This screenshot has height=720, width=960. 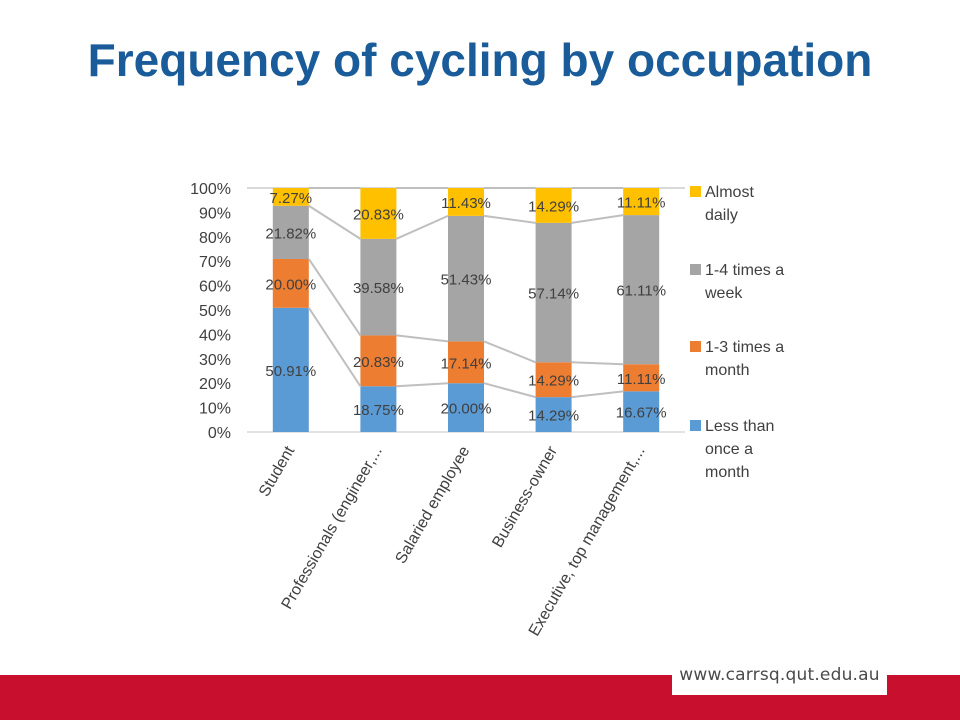 I want to click on data-label: 51.43%, so click(x=466, y=280).